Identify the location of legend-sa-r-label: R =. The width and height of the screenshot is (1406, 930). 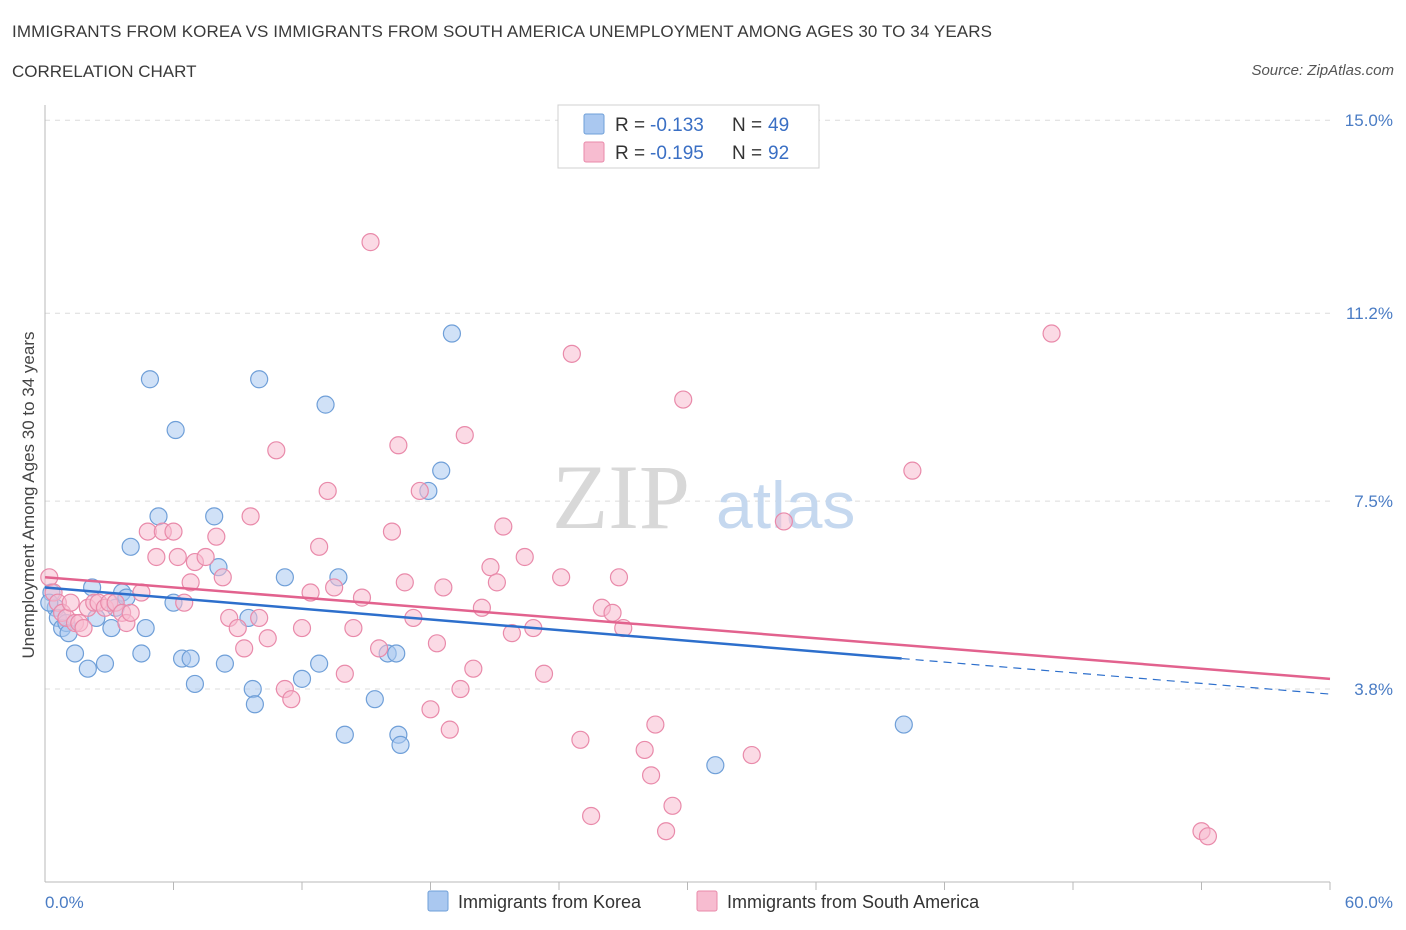
(630, 153).